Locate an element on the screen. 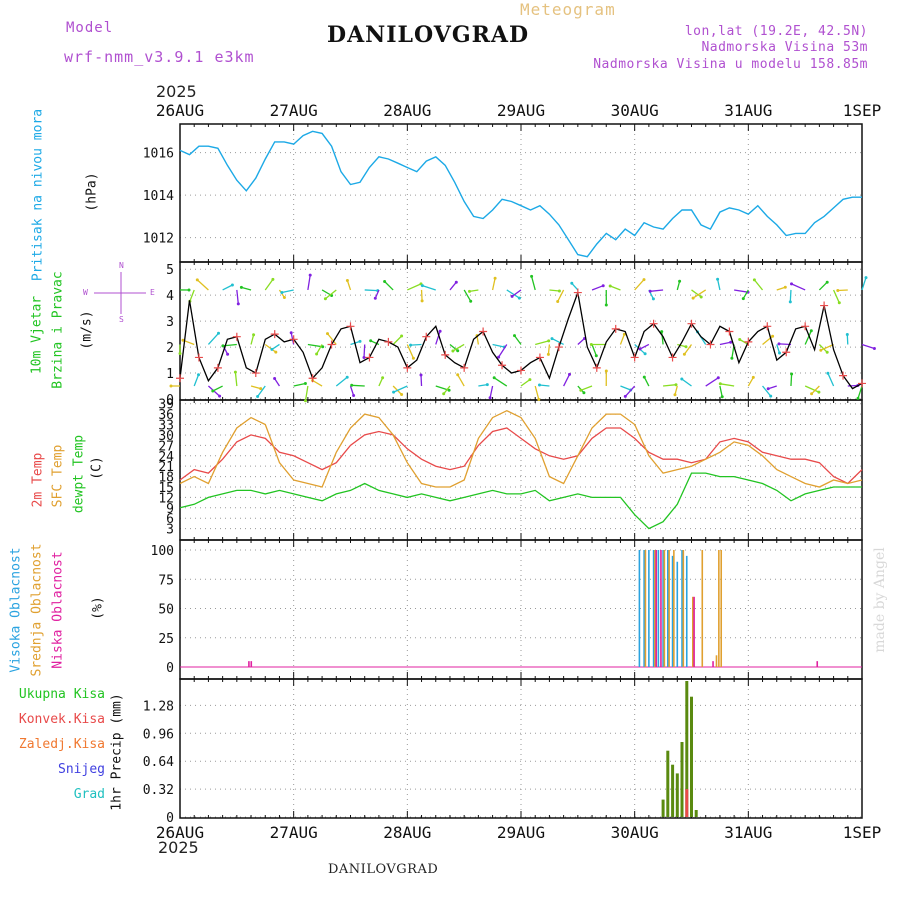 Image resolution: width=900 pixels, height=900 pixels. date-label-bottom: 26AUG is located at coordinates (180, 832).